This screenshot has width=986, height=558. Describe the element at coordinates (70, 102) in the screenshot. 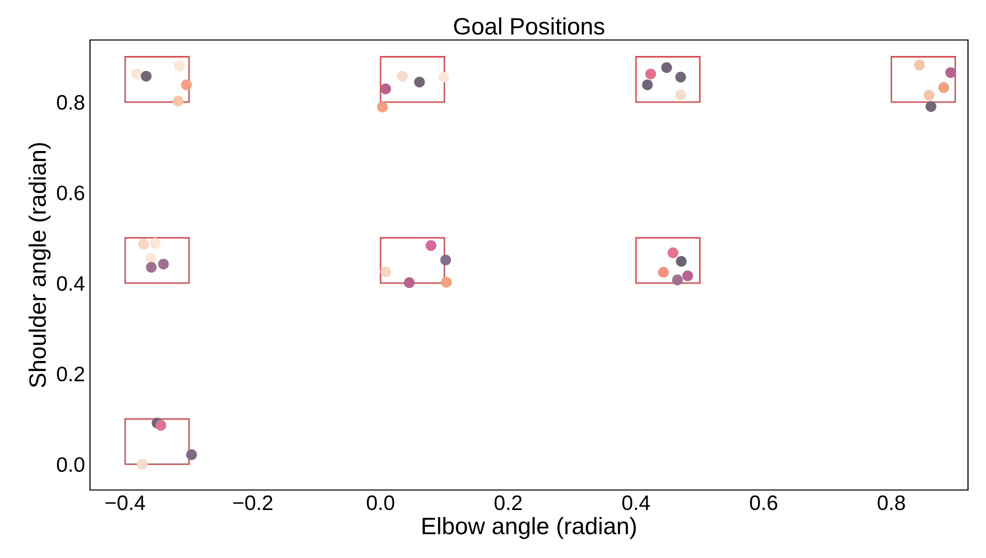

I see `y-tick-label: 0.8` at that location.